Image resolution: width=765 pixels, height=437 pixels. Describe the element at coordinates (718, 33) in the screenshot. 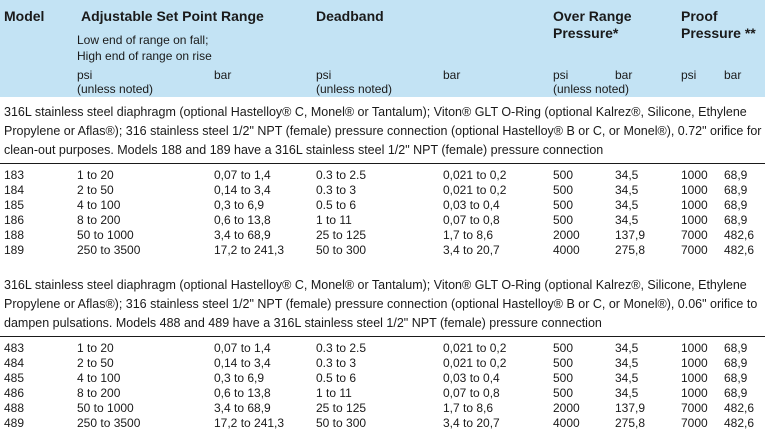

I see `col-proof-header-2: Pressure **` at that location.